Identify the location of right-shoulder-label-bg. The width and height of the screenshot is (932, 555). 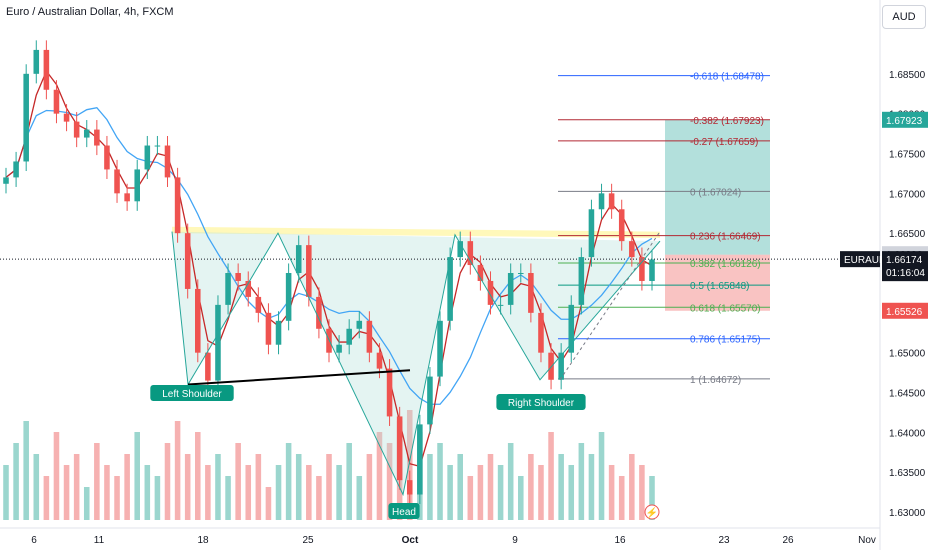
(541, 402).